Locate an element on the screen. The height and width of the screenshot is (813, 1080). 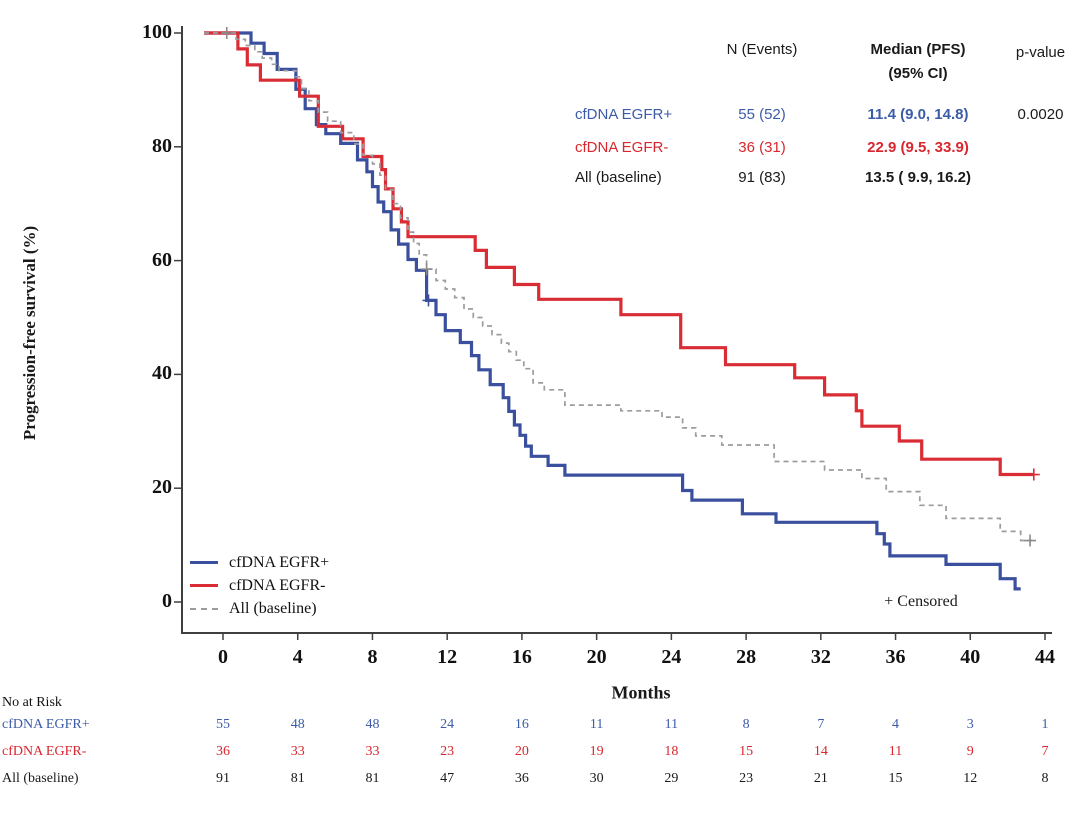
stats-row-pvalue: 0.0020 is located at coordinates (1040, 114).